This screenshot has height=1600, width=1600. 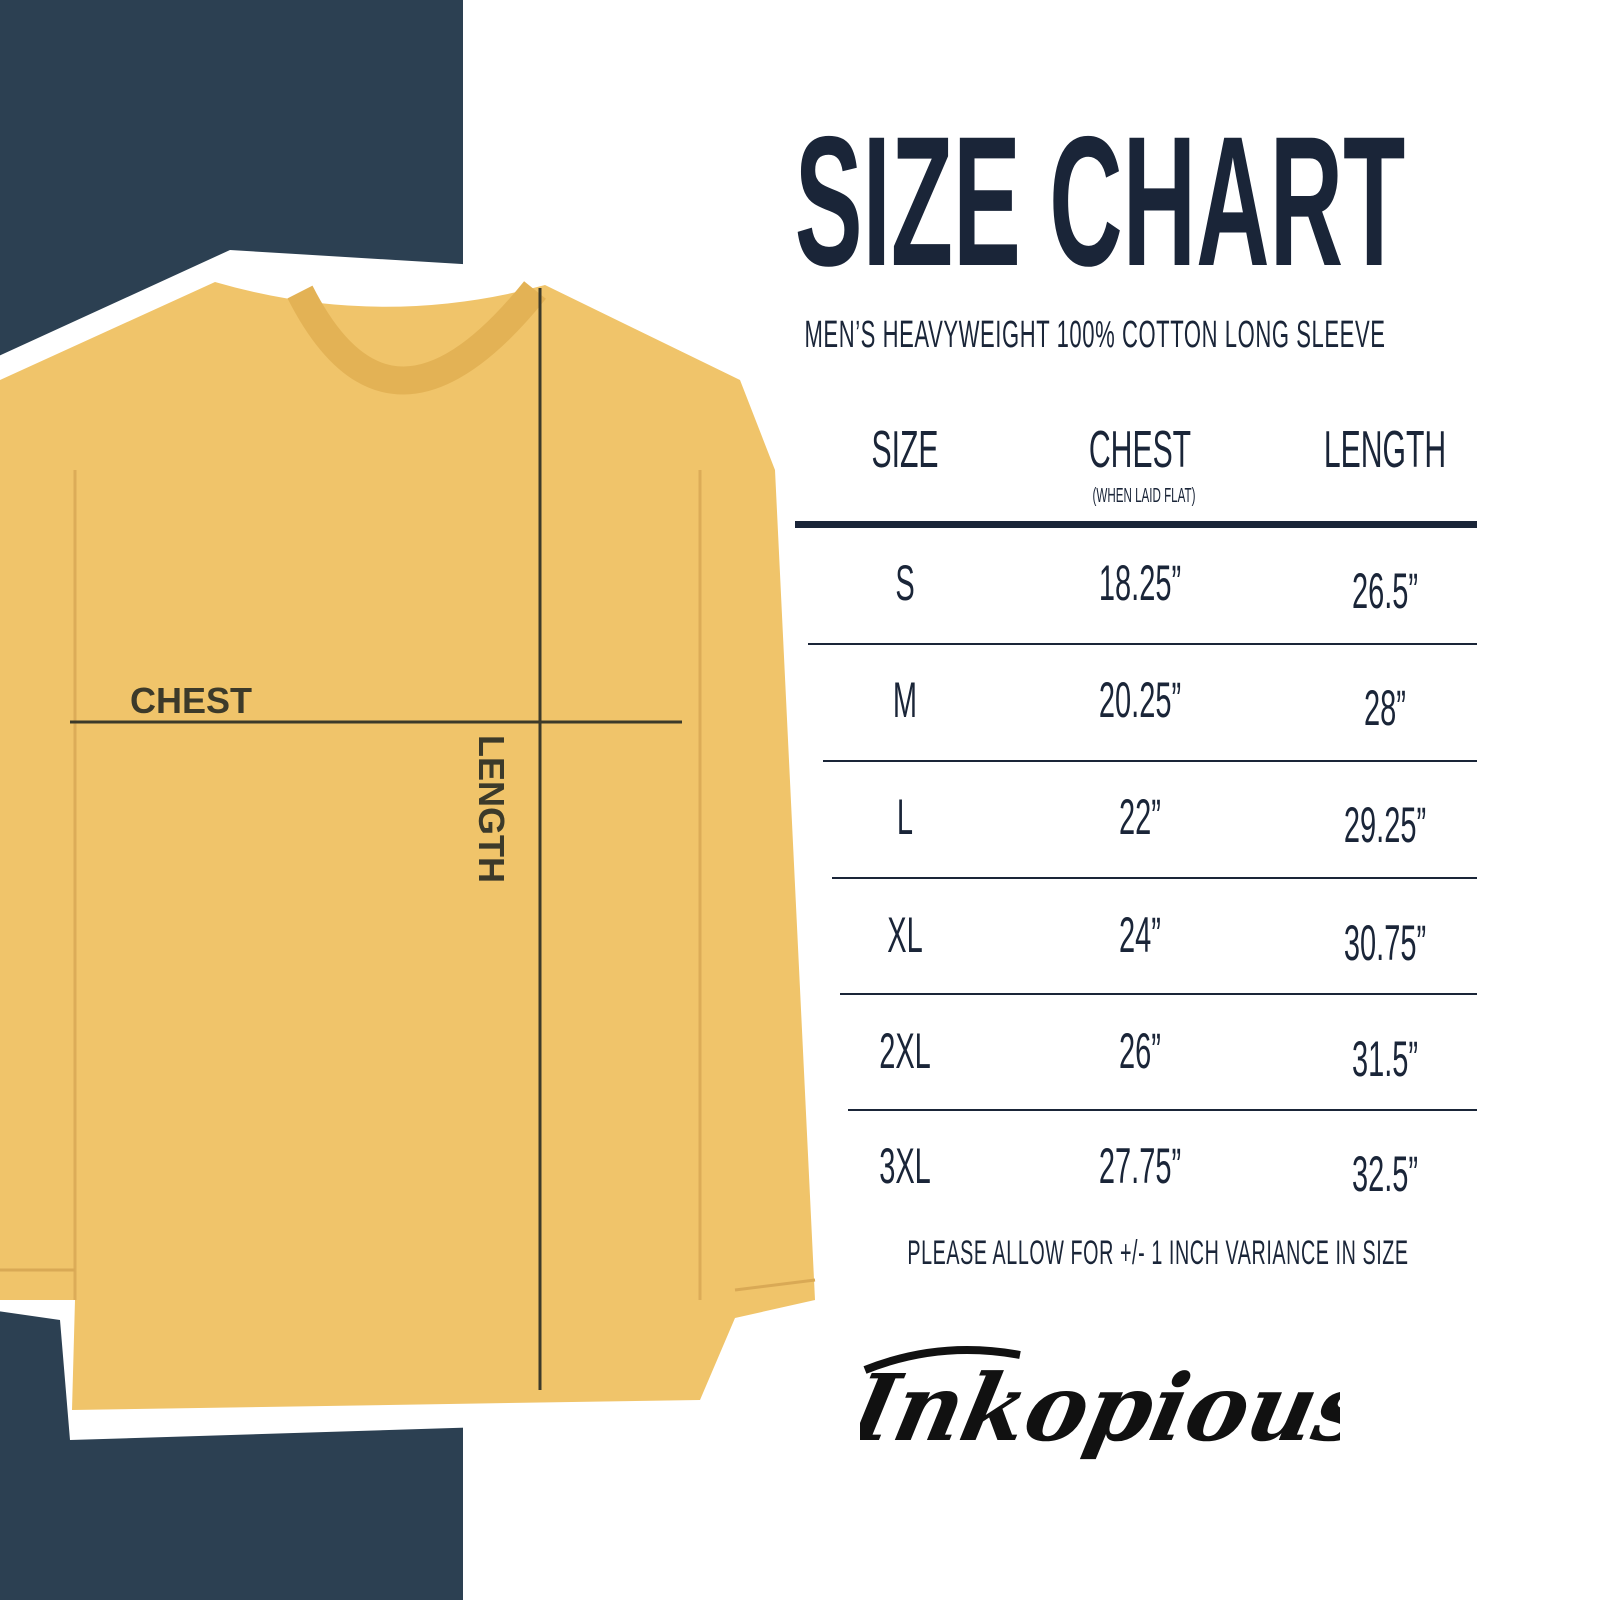 What do you see at coordinates (1140, 583) in the screenshot?
I see `cell-chest: 18.25”` at bounding box center [1140, 583].